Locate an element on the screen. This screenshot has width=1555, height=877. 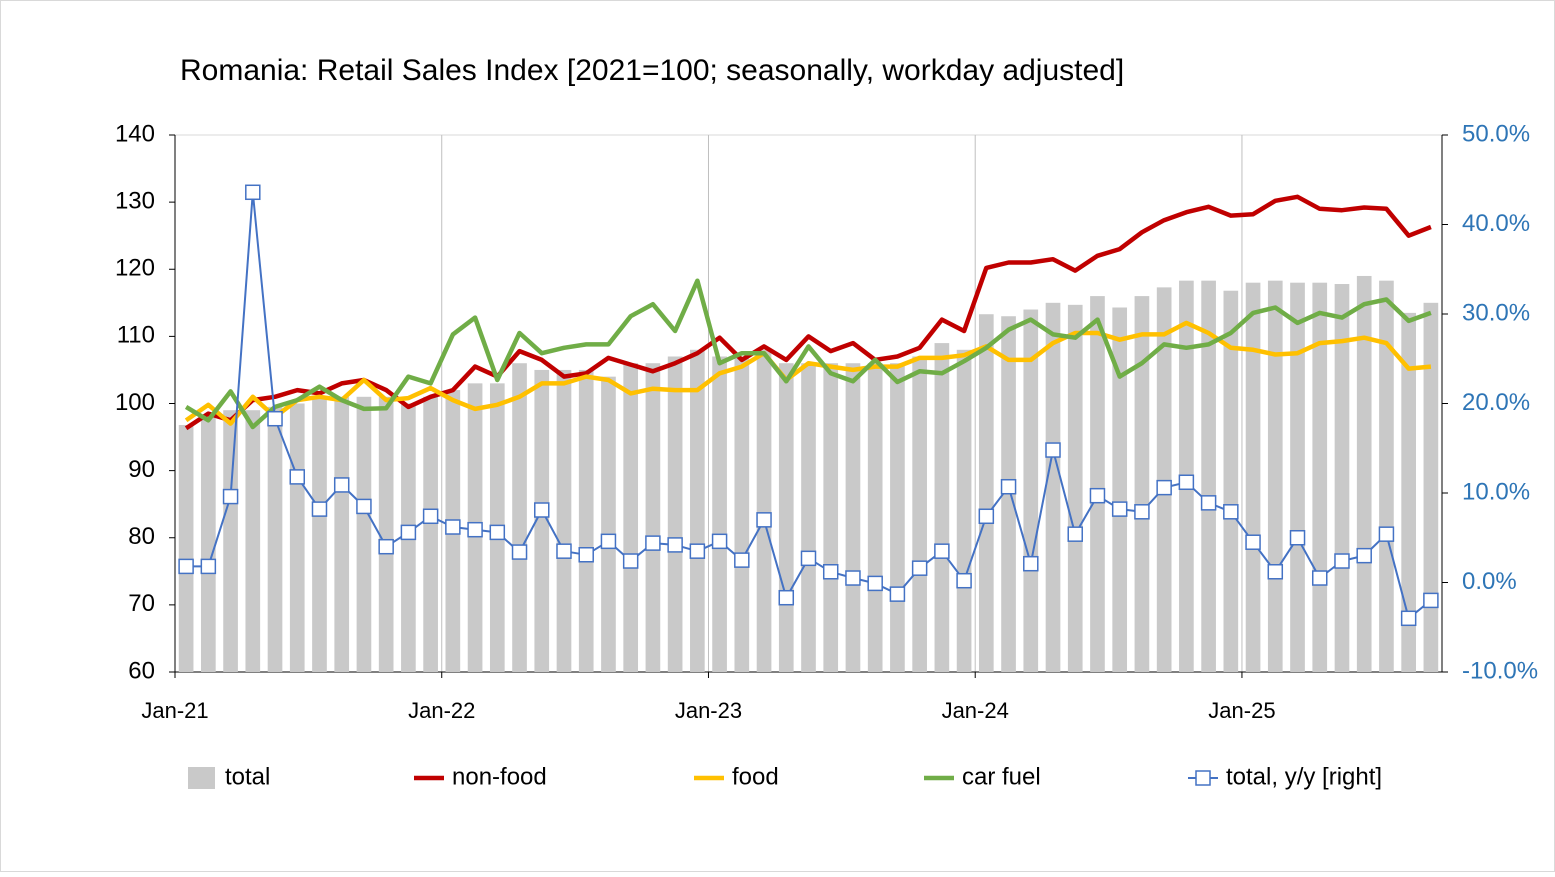
y-tick-label: 130 is located at coordinates (135, 200).